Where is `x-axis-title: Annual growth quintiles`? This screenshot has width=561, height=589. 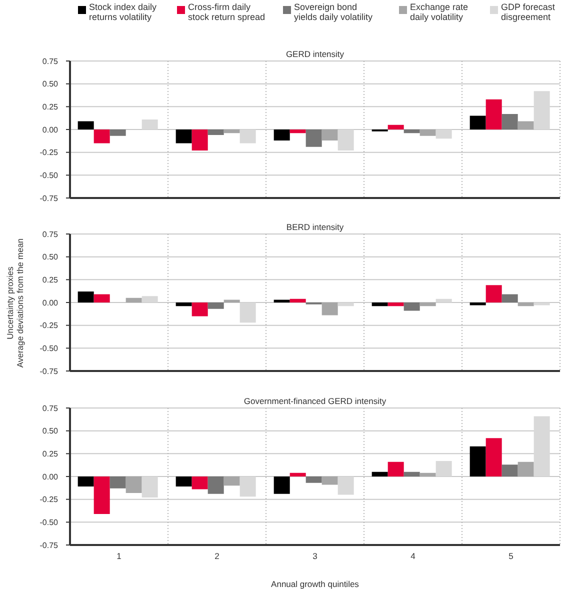 x-axis-title: Annual growth quintiles is located at coordinates (315, 584).